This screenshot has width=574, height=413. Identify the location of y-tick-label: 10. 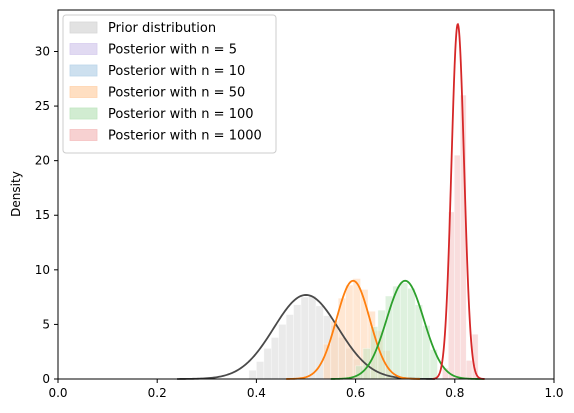
(42, 270).